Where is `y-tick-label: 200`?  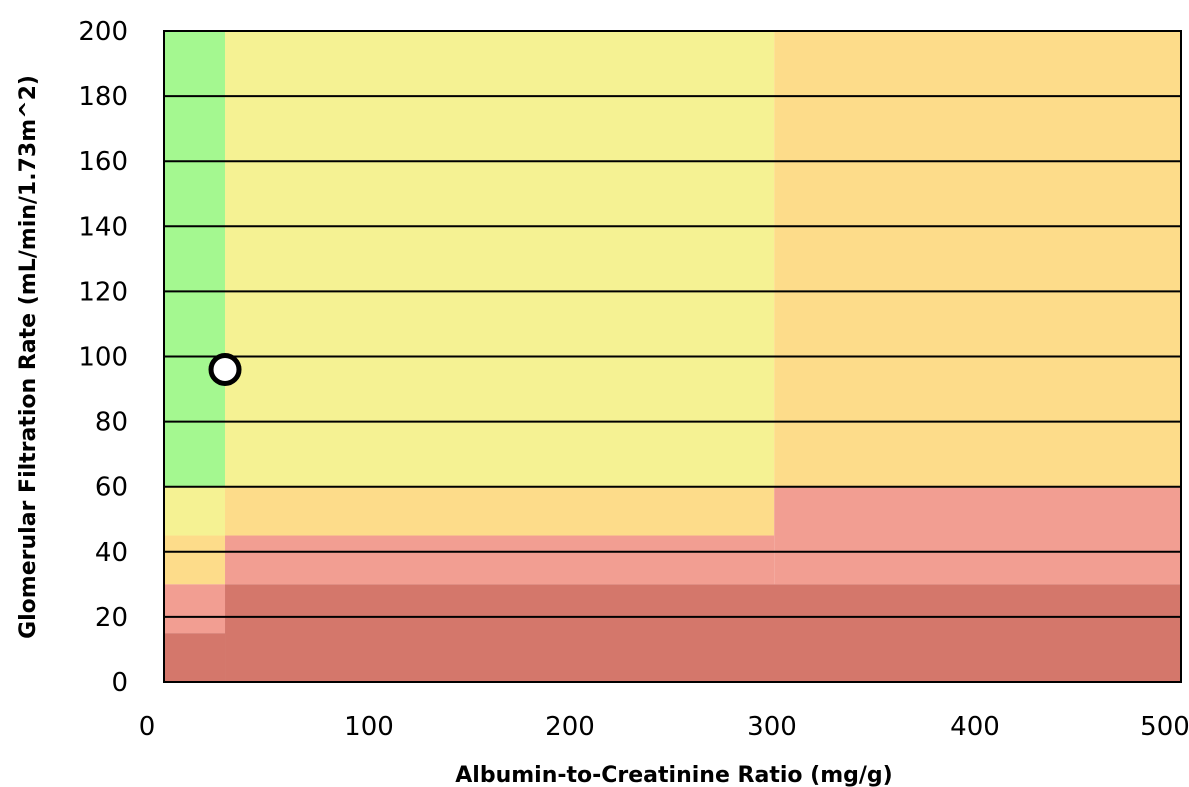 y-tick-label: 200 is located at coordinates (103, 32).